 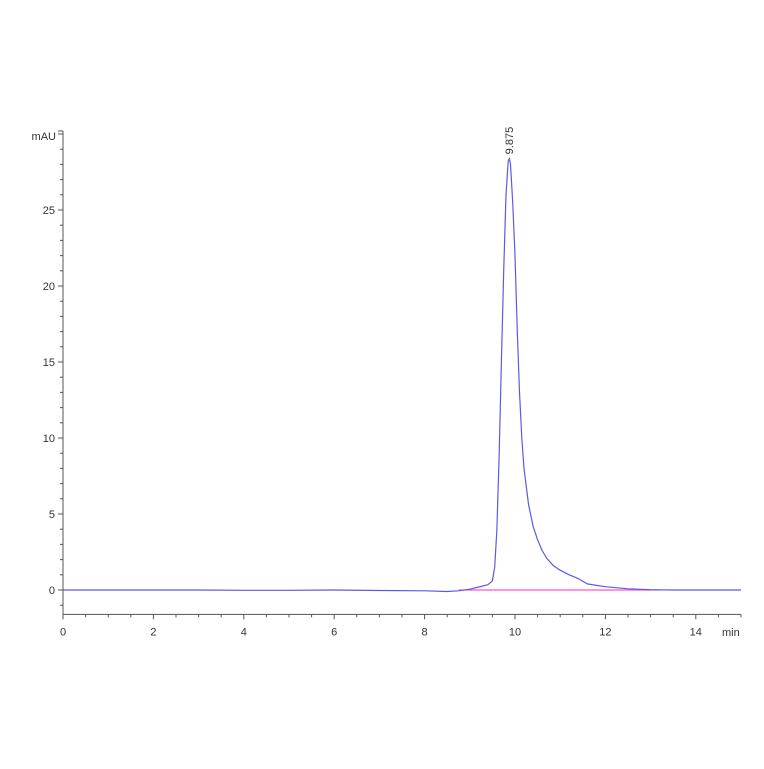 I want to click on y-tick-label: 10, so click(x=49, y=439).